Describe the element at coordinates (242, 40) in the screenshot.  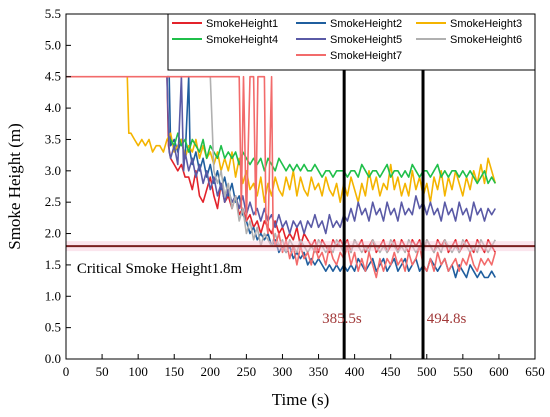
I see `legend-label-smokeheight4: SmokeHeight4` at that location.